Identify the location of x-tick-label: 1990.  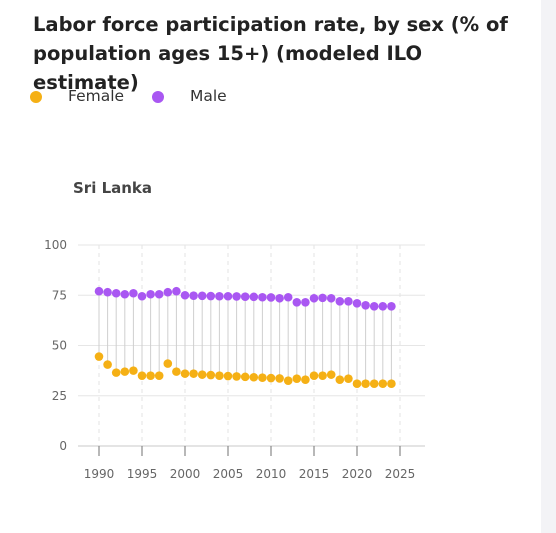
(99, 474).